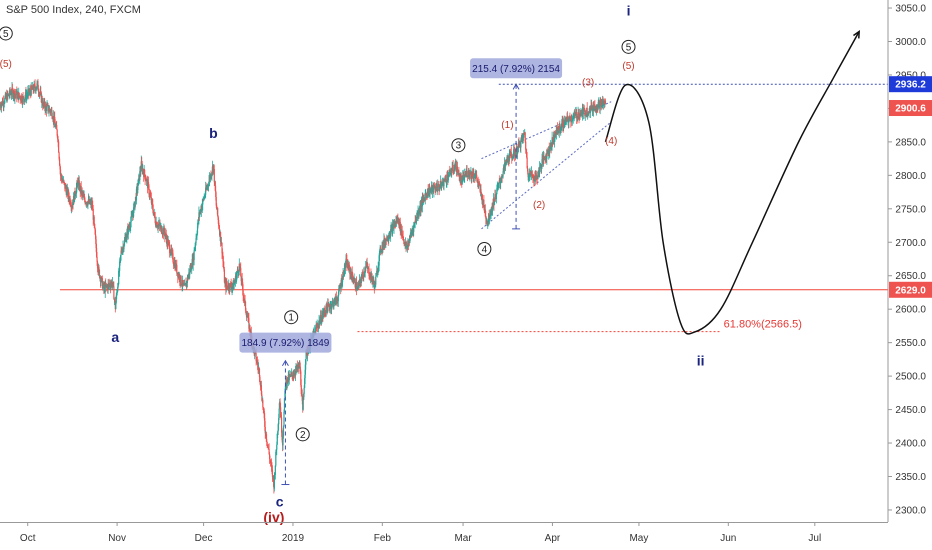 The height and width of the screenshot is (550, 932). What do you see at coordinates (291, 318) in the screenshot?
I see `wave-label: 1` at bounding box center [291, 318].